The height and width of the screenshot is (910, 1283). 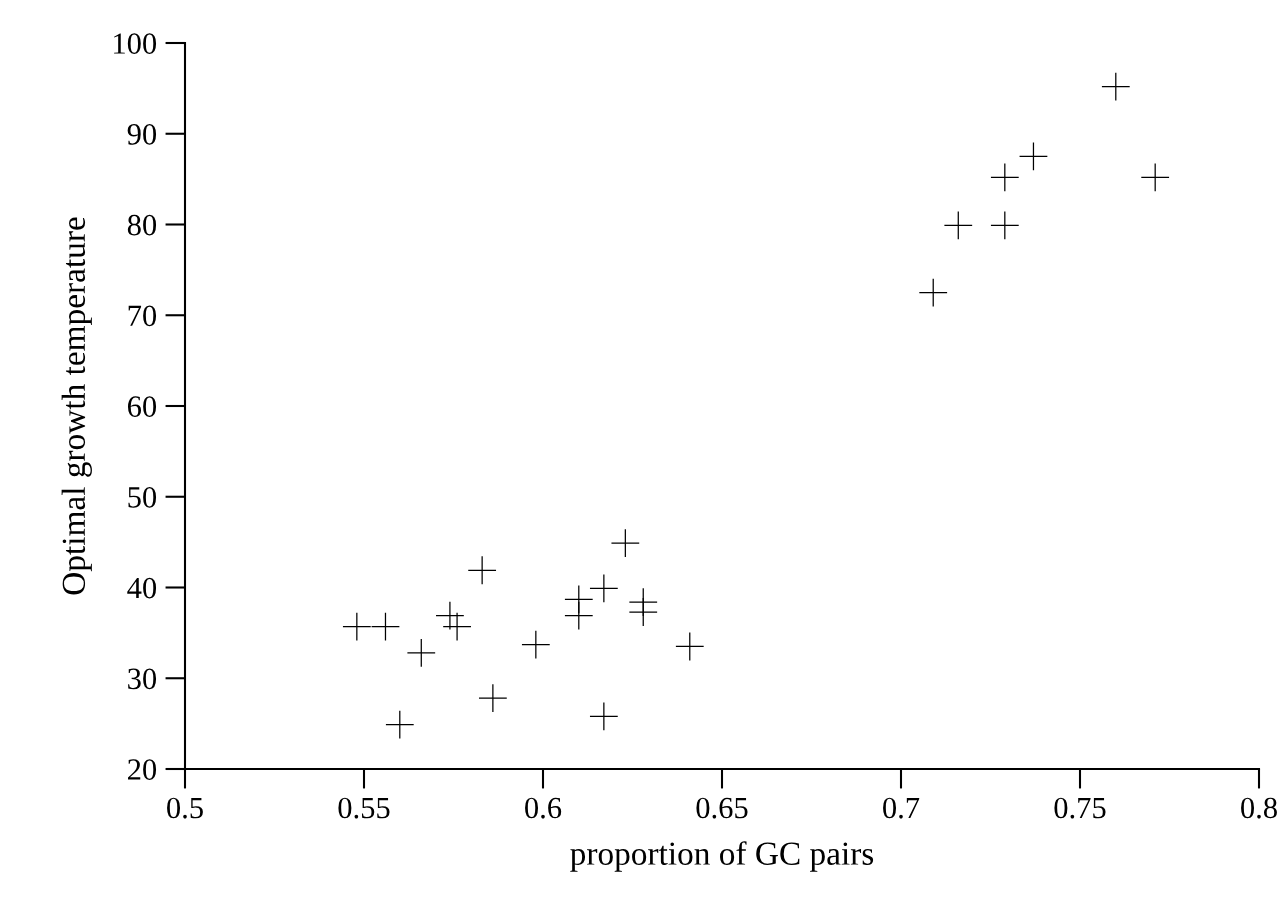 I want to click on y-tick-label: 40, so click(x=142, y=588).